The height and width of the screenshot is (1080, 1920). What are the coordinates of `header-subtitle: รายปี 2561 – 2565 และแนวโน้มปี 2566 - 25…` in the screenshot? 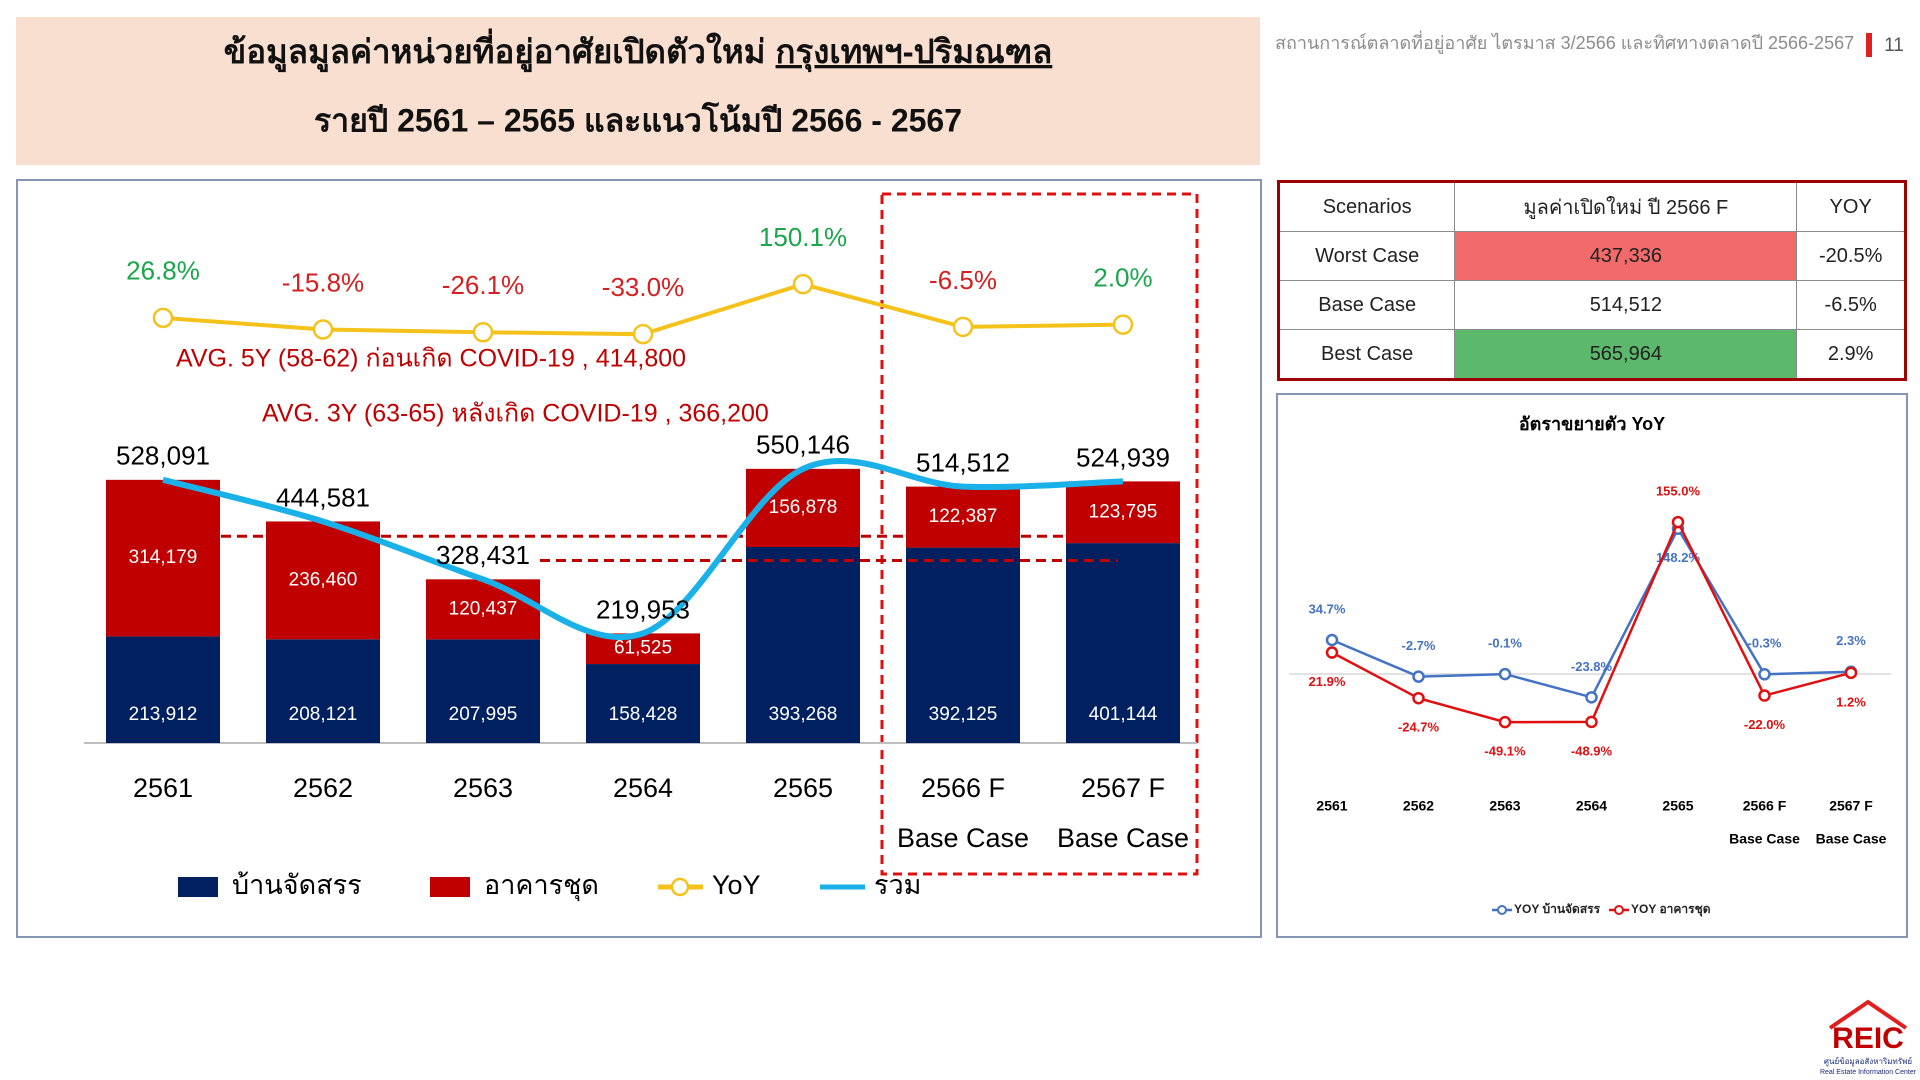 It's located at (638, 119).